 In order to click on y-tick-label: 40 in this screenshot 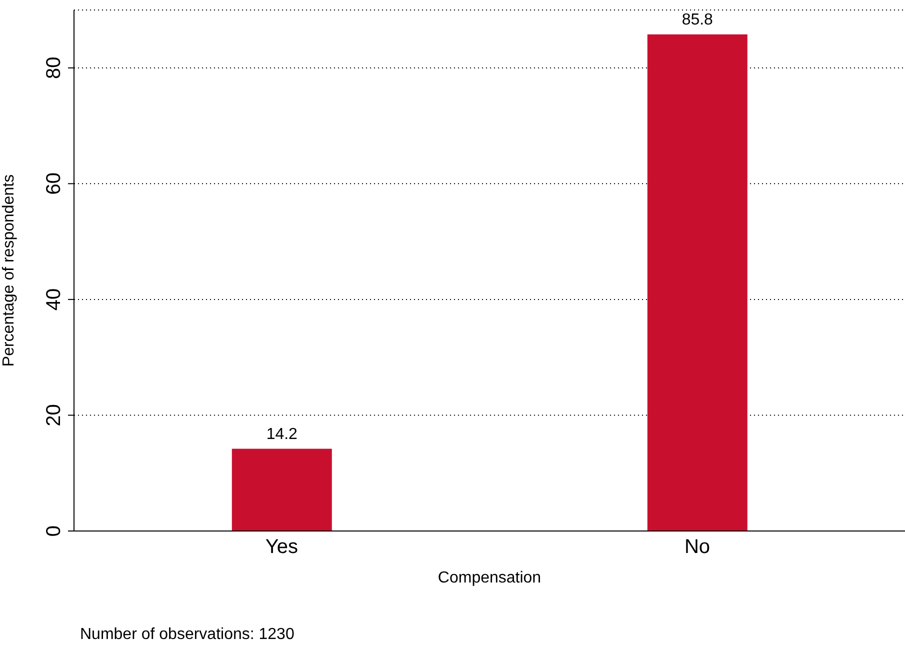, I will do `click(54, 299)`.